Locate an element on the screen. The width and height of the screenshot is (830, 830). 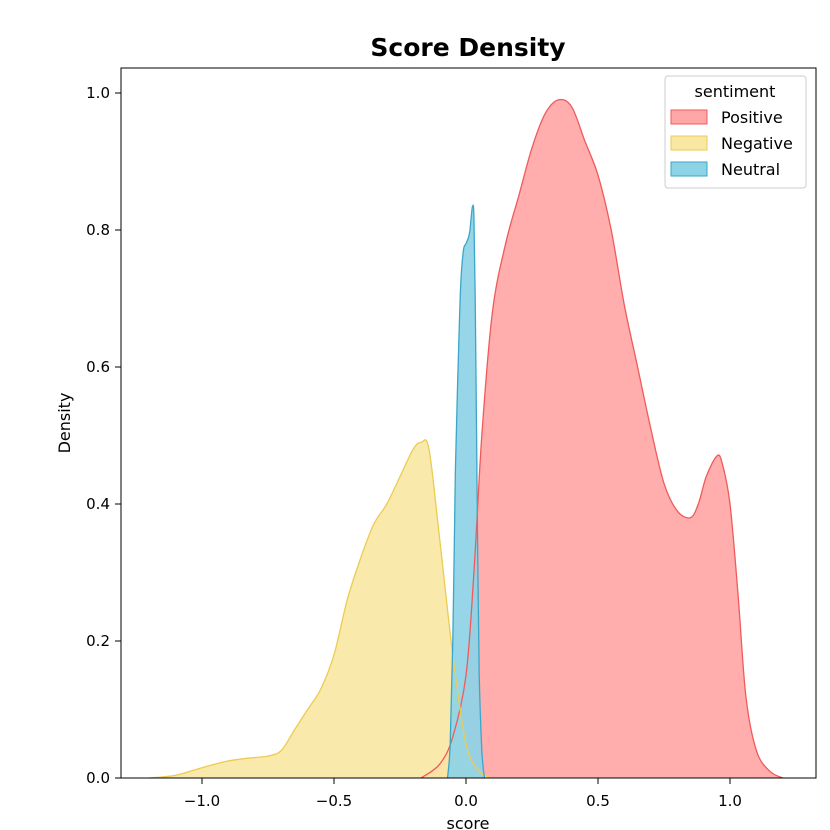
y-tick-label: 1.0 is located at coordinates (98, 93).